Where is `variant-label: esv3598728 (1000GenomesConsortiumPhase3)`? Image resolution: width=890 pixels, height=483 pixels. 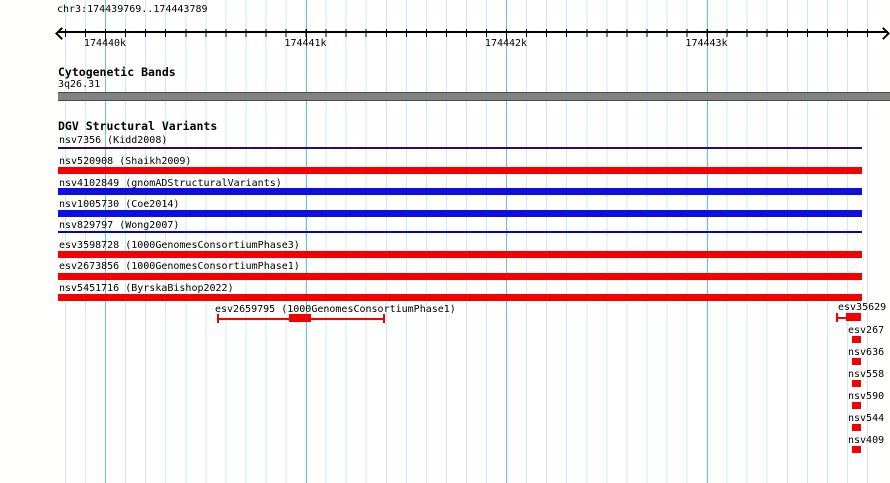
variant-label: esv3598728 (1000GenomesConsortiumPhase3) is located at coordinates (179, 245).